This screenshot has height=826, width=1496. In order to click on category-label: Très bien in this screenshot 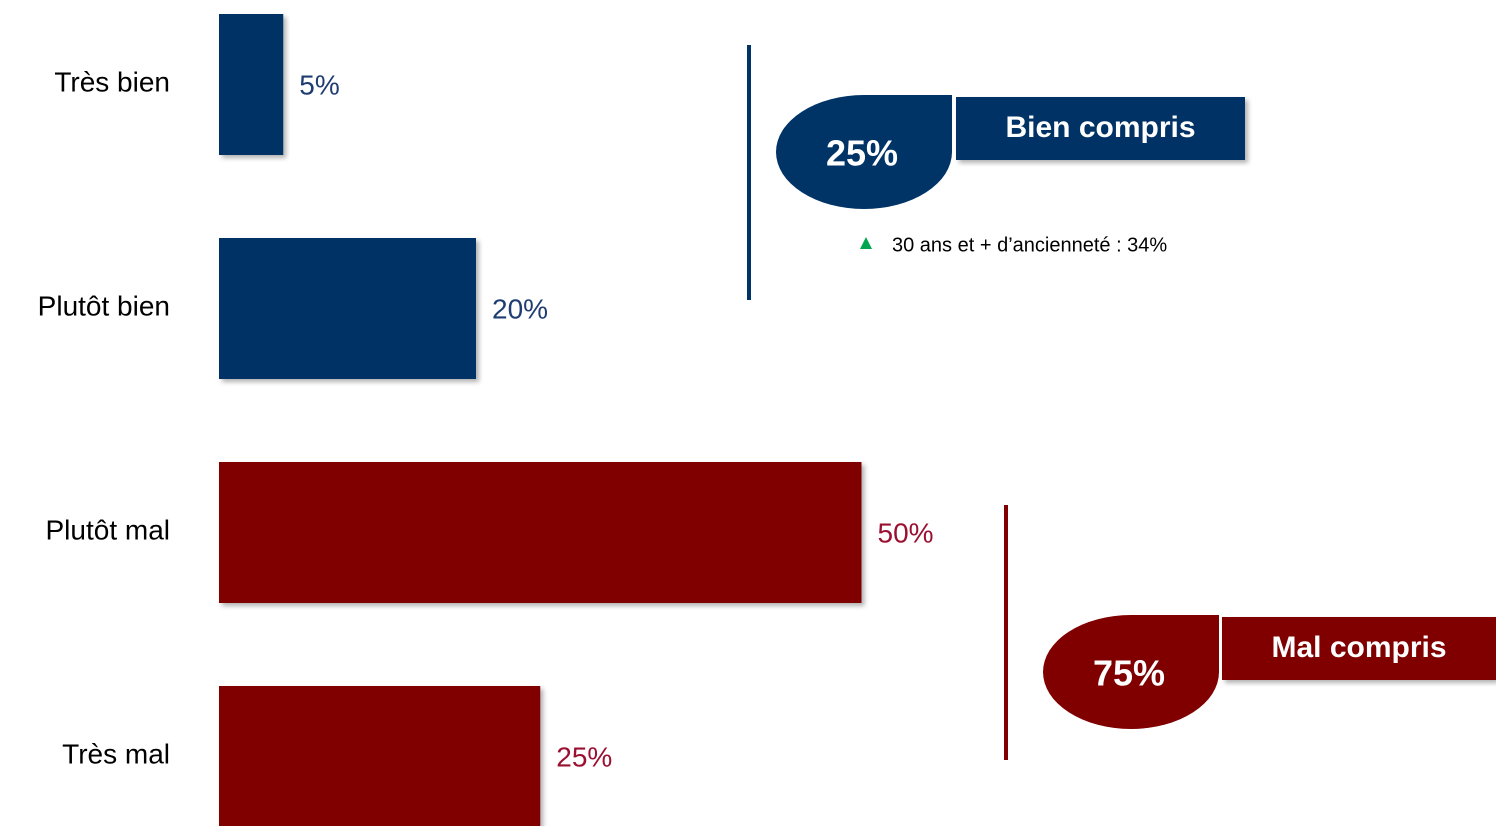, I will do `click(112, 81)`.